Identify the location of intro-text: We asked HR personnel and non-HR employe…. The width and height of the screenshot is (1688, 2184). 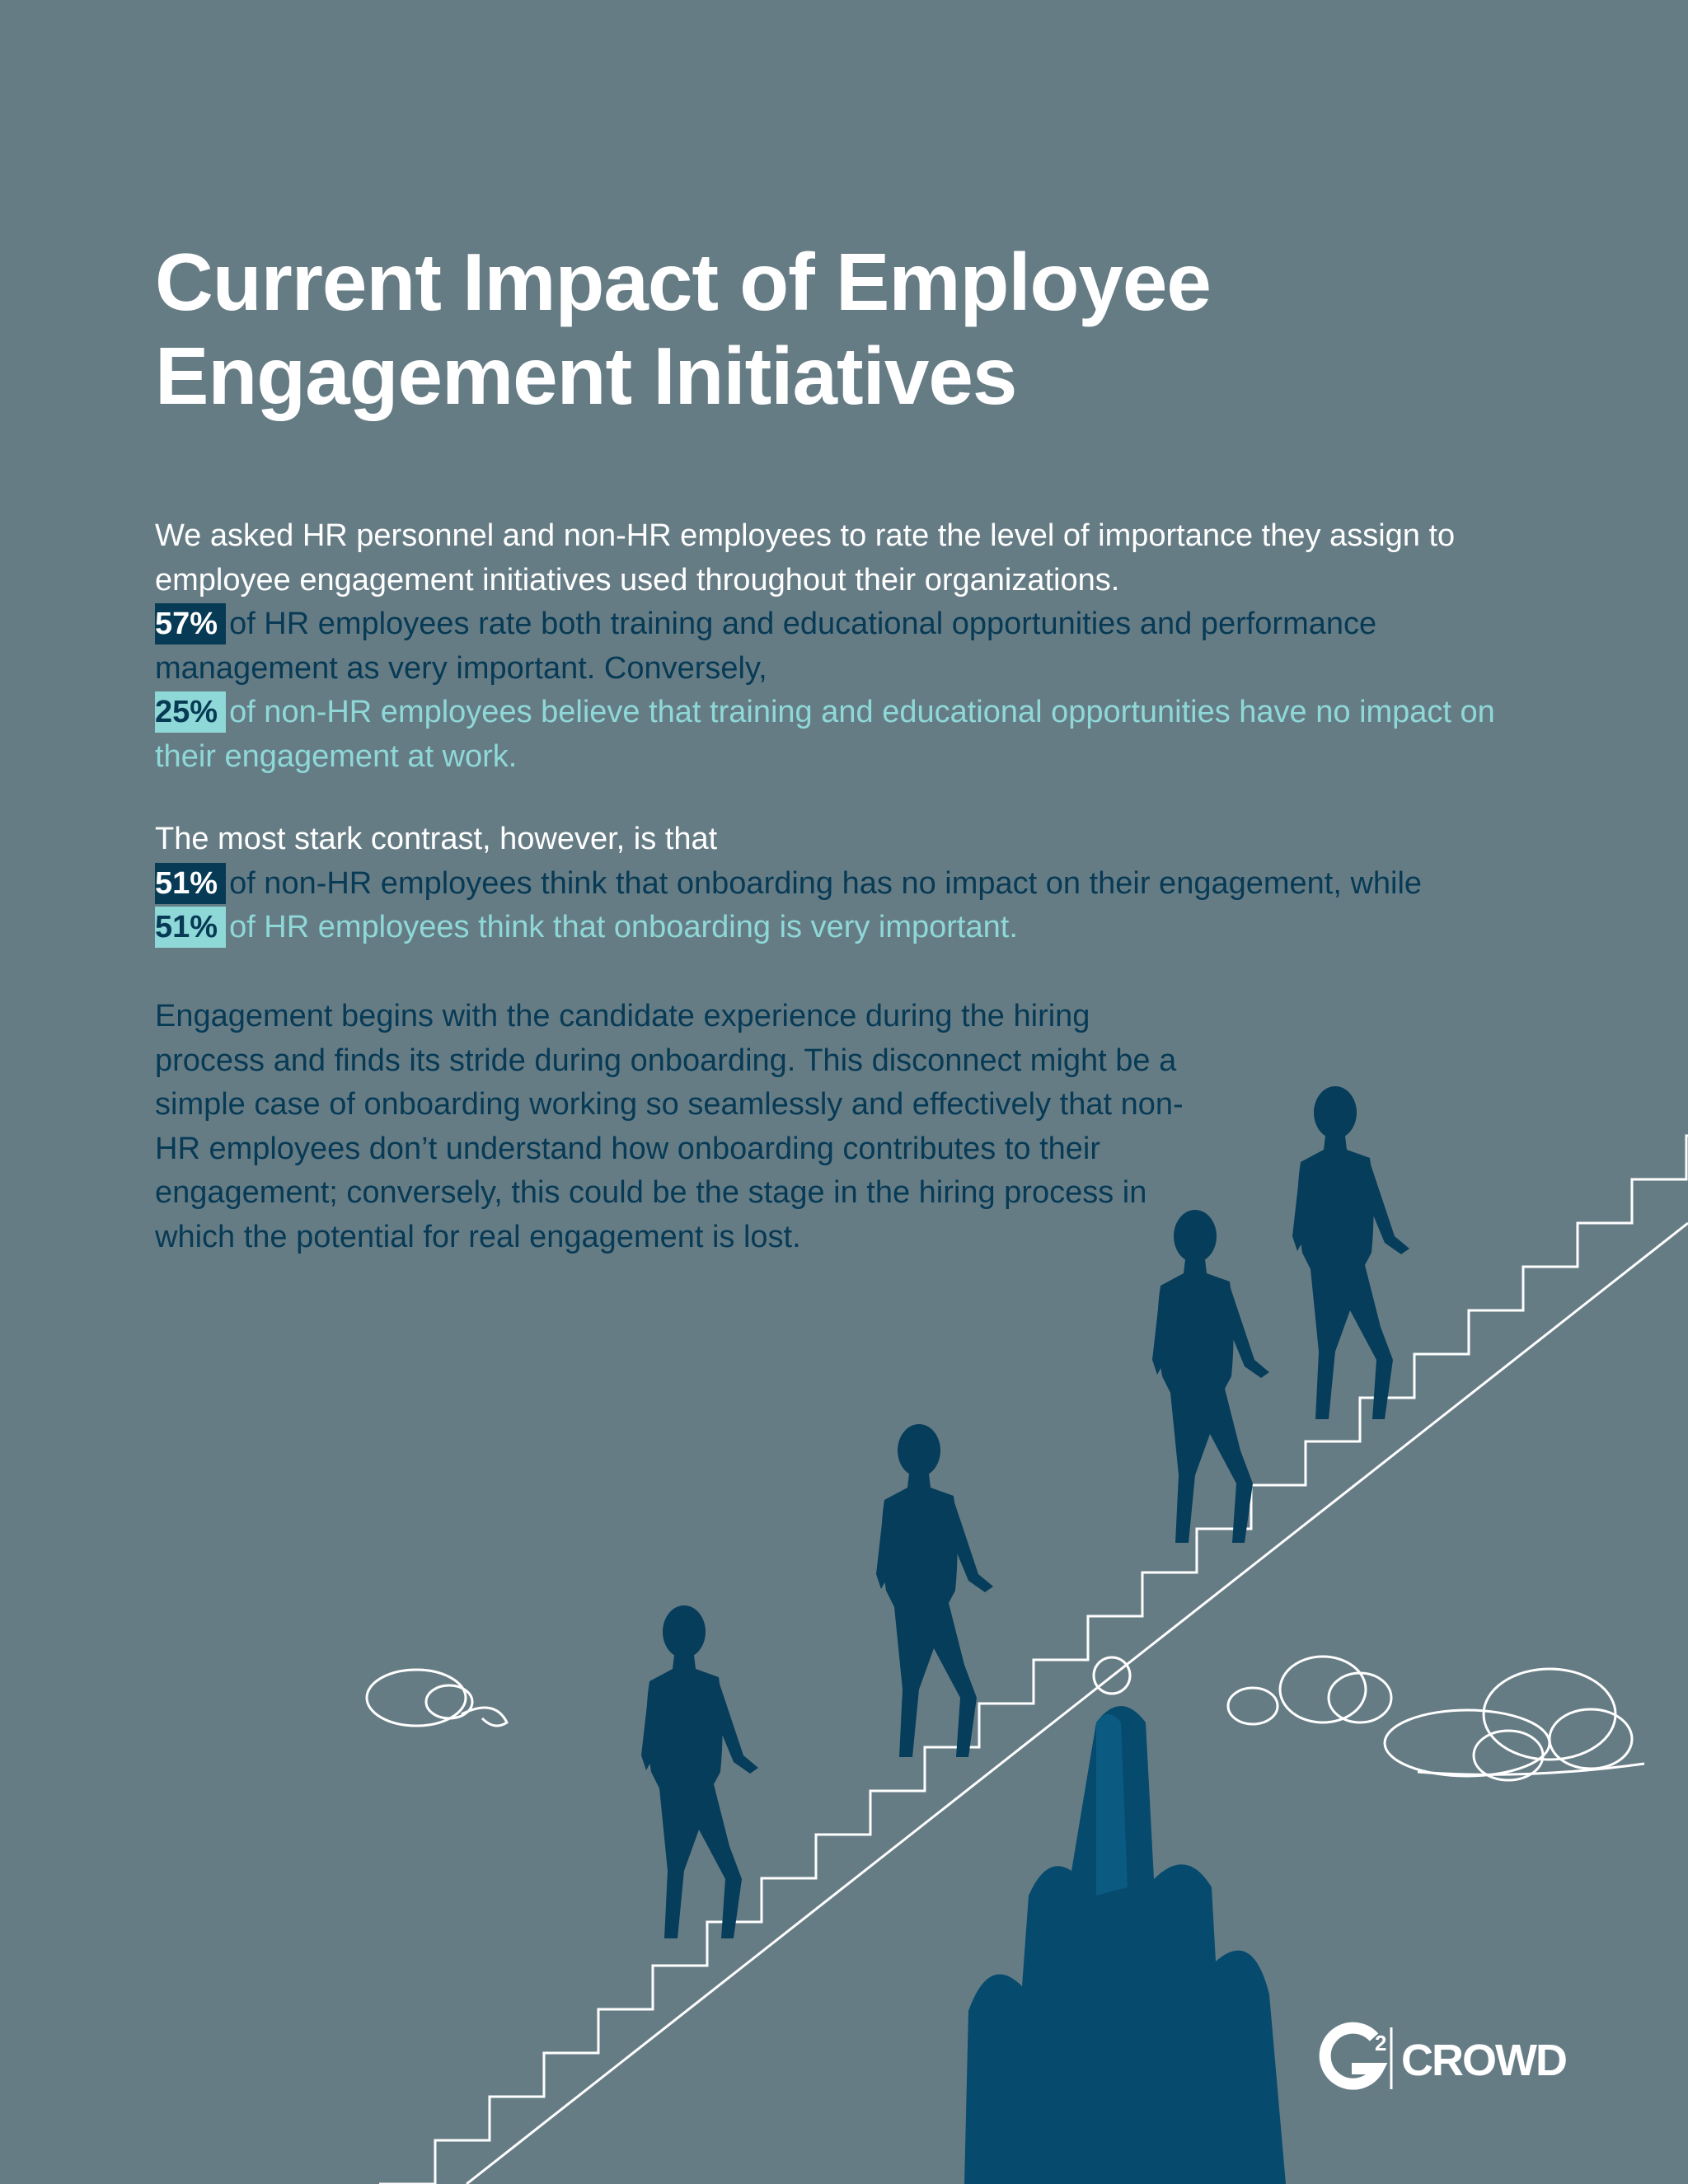
(806, 558).